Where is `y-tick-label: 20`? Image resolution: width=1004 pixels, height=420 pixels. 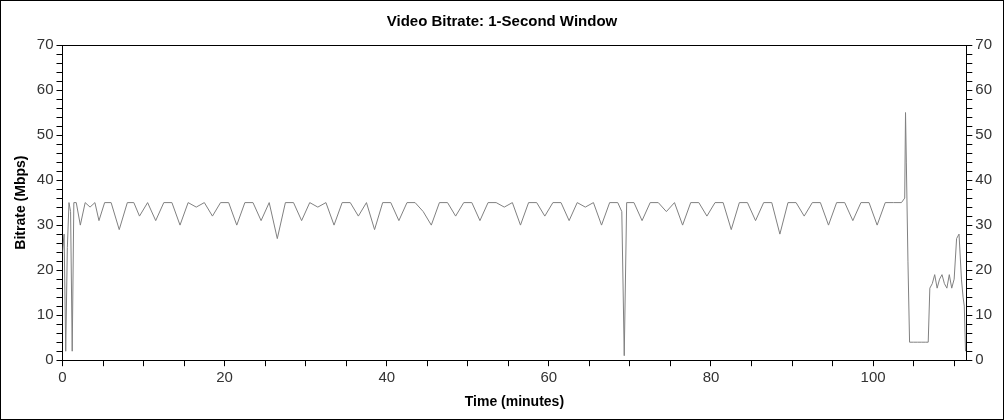 y-tick-label: 20 is located at coordinates (45, 269).